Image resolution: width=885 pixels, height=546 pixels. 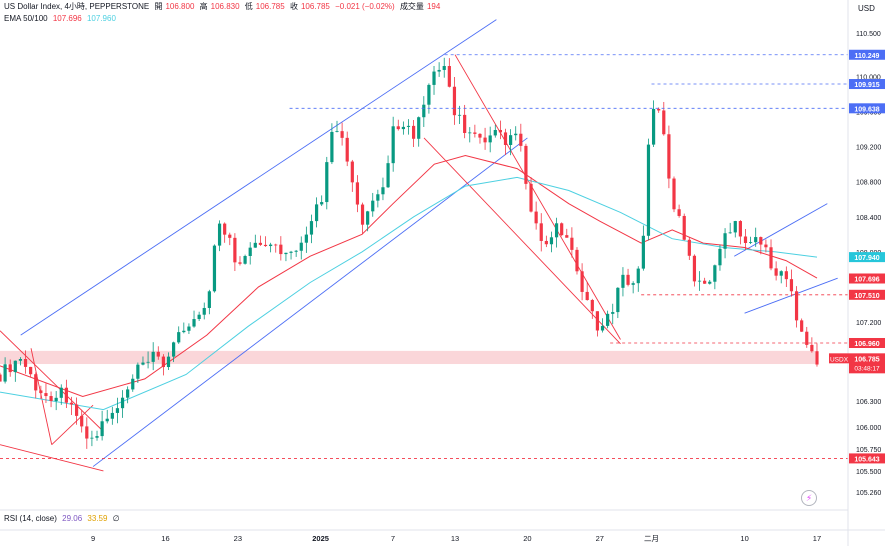 I want to click on ema-legend: EMA 50/100 107.696 107.960, so click(x=61, y=19).